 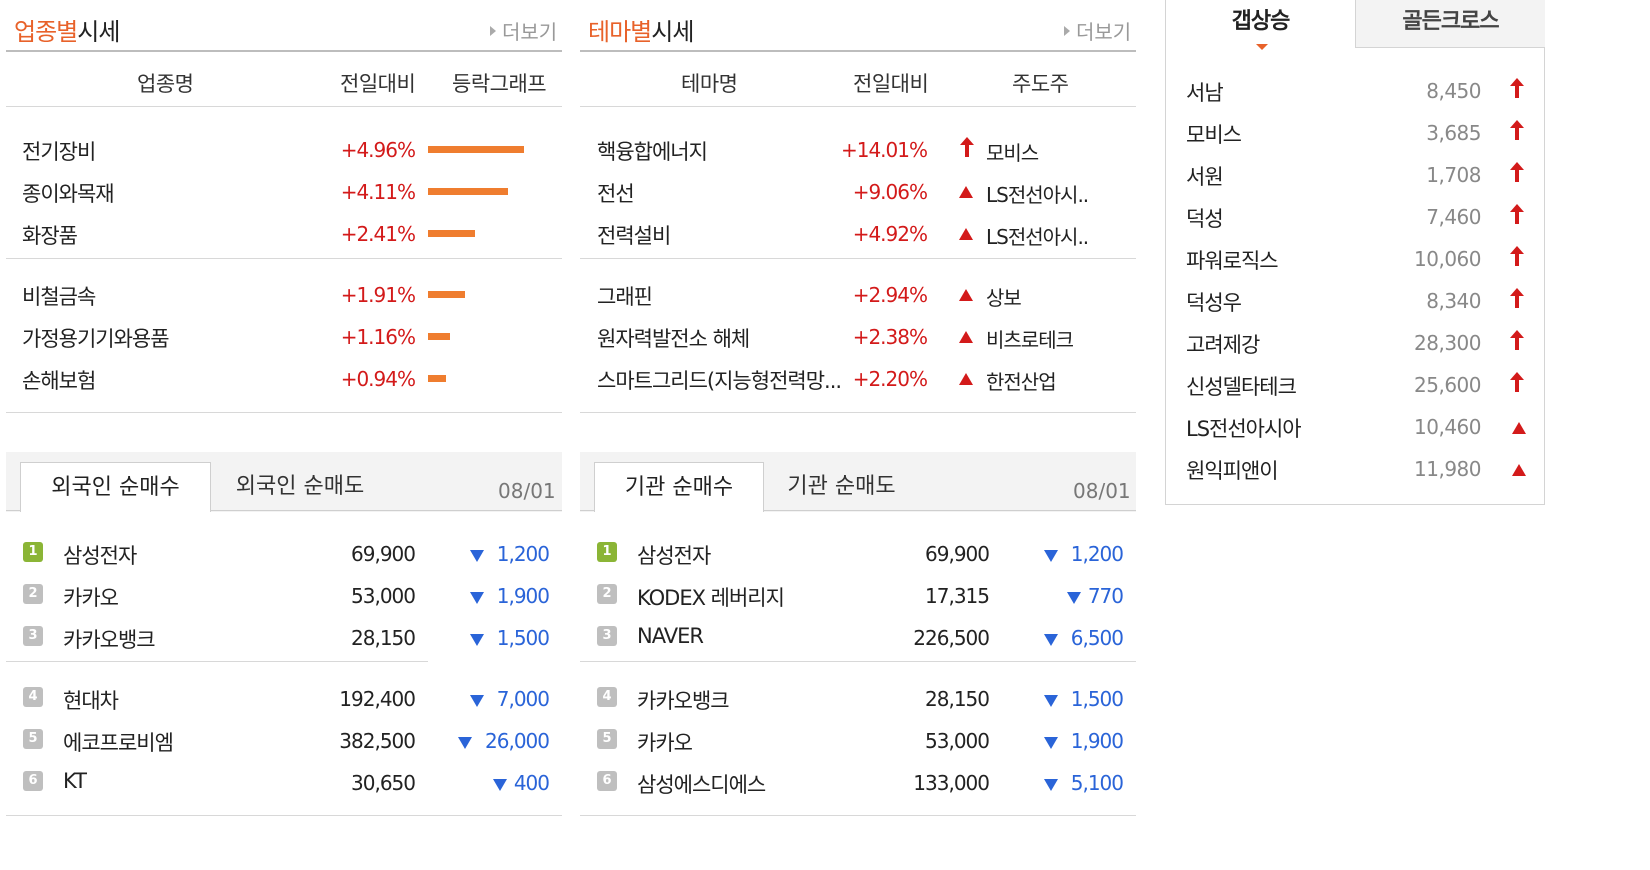 What do you see at coordinates (33, 636) in the screenshot?
I see `rank-badge: 3` at bounding box center [33, 636].